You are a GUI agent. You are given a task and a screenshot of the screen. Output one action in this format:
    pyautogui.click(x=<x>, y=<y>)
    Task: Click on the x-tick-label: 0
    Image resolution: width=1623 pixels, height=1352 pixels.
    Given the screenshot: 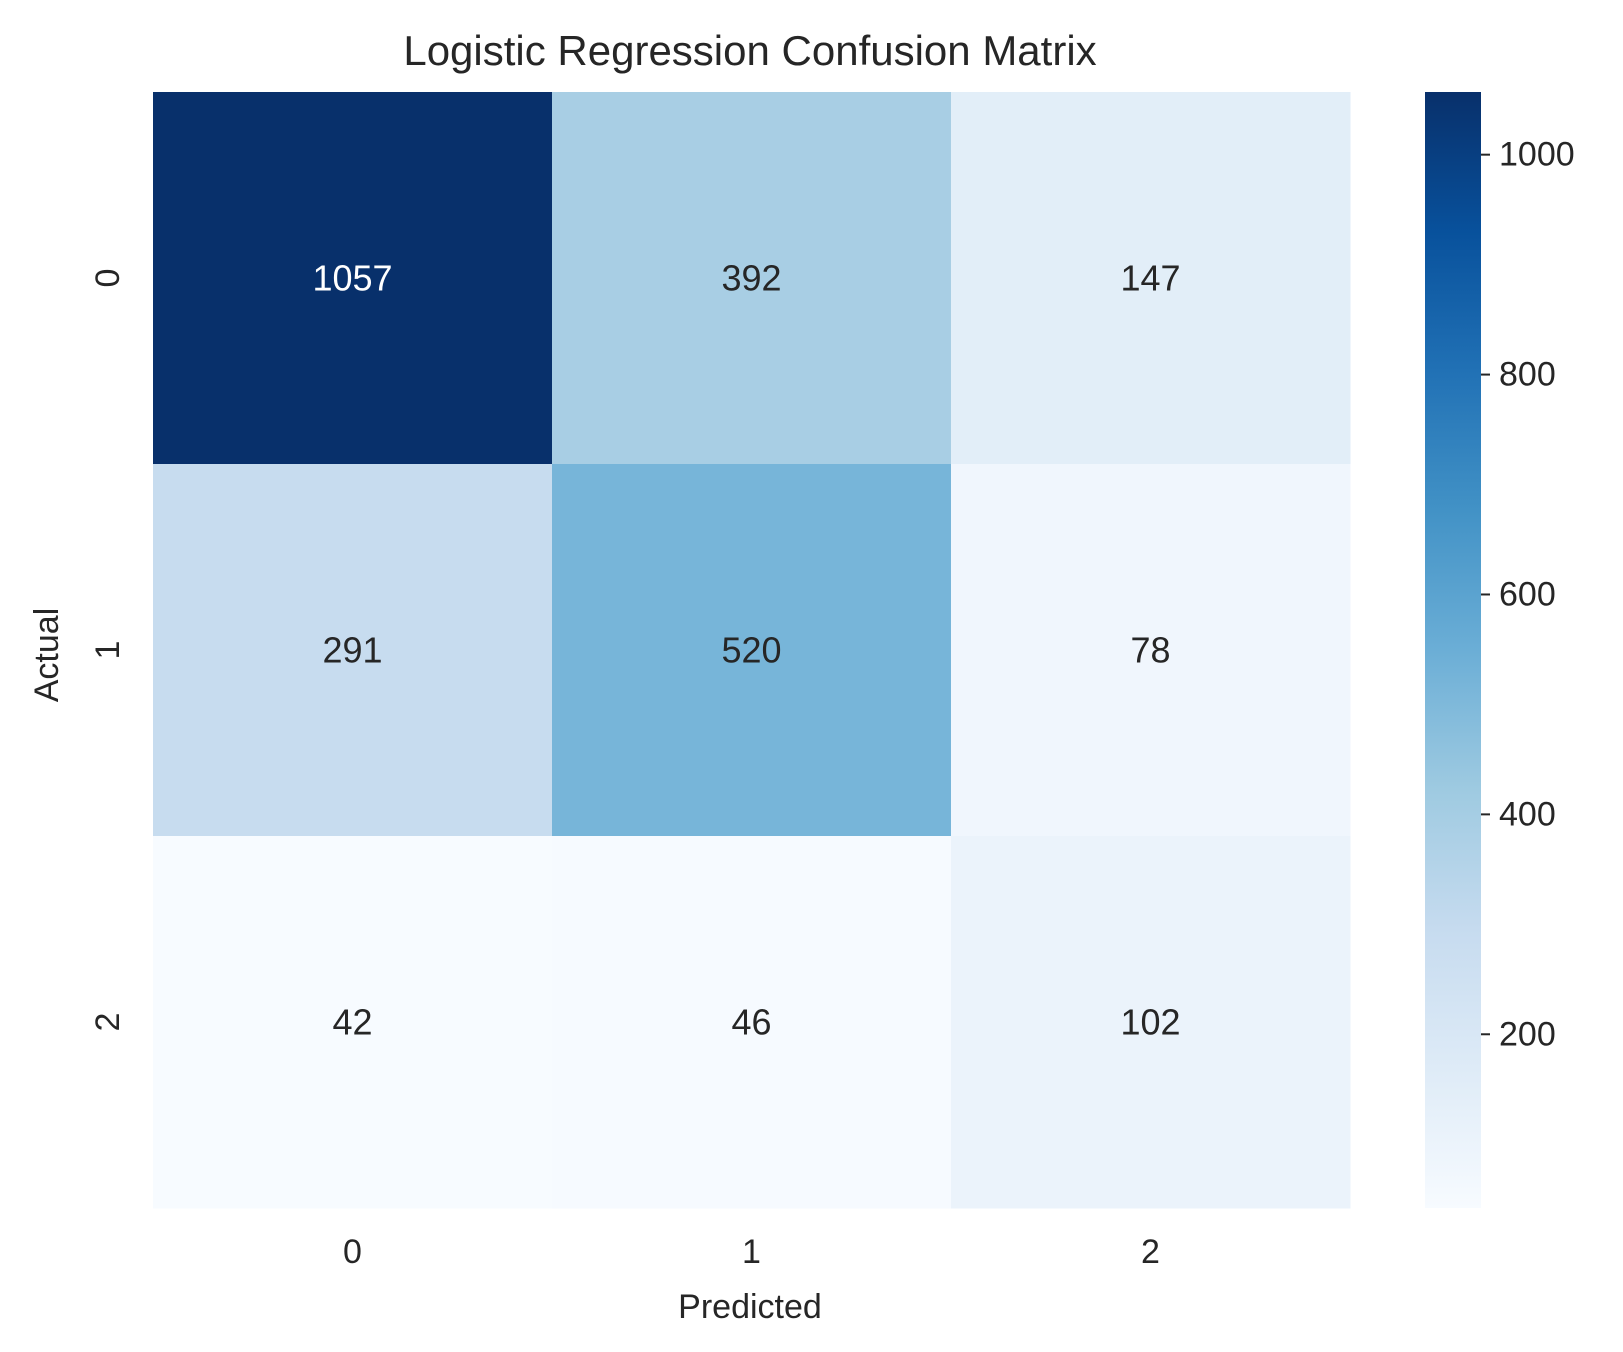 What is the action you would take?
    pyautogui.click(x=352, y=1252)
    